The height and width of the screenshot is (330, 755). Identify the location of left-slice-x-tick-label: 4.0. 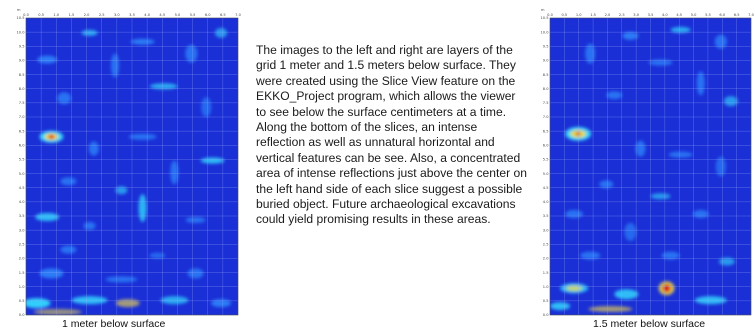
(147, 15).